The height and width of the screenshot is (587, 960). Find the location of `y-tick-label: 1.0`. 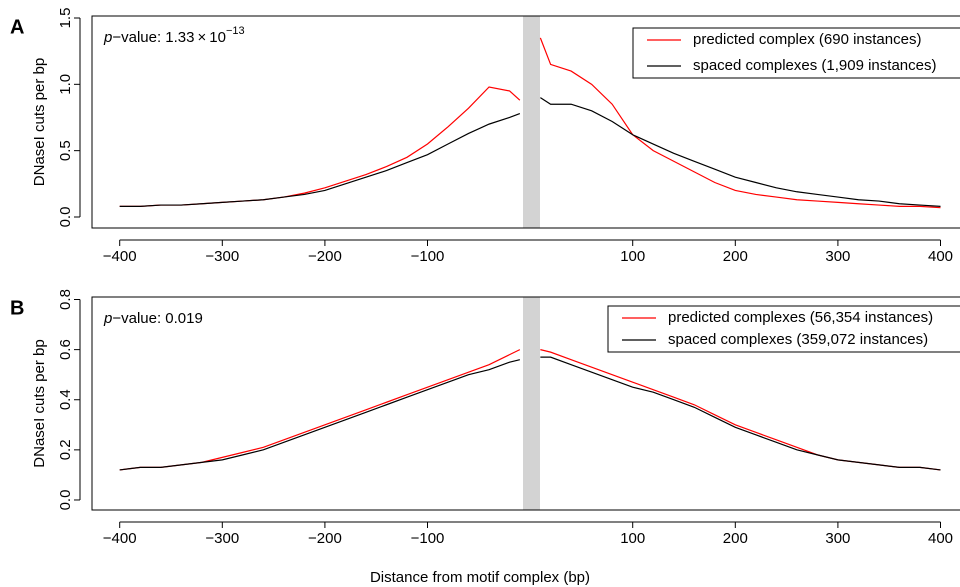

y-tick-label: 1.0 is located at coordinates (65, 84).